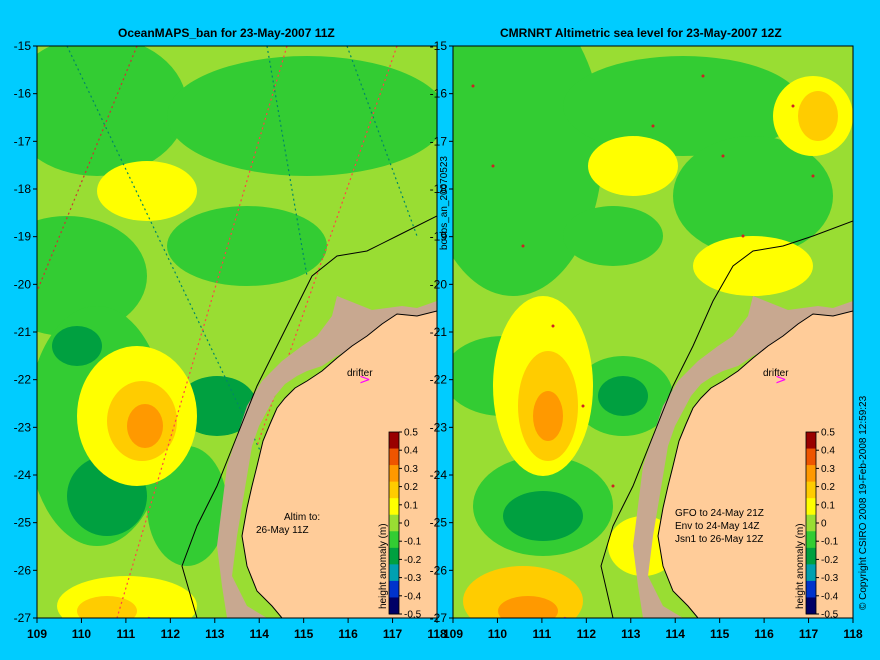  Describe the element at coordinates (23, 570) in the screenshot. I see `left-y-tick-label: -26` at that location.